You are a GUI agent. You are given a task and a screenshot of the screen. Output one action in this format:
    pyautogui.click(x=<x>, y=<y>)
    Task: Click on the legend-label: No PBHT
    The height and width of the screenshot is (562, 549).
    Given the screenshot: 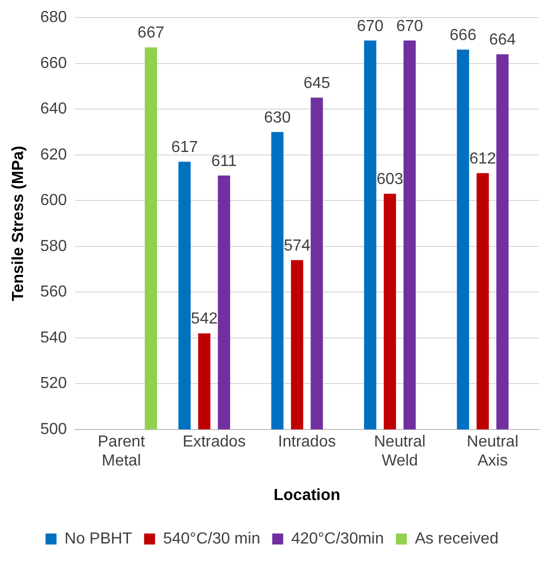 What is the action you would take?
    pyautogui.click(x=98, y=539)
    